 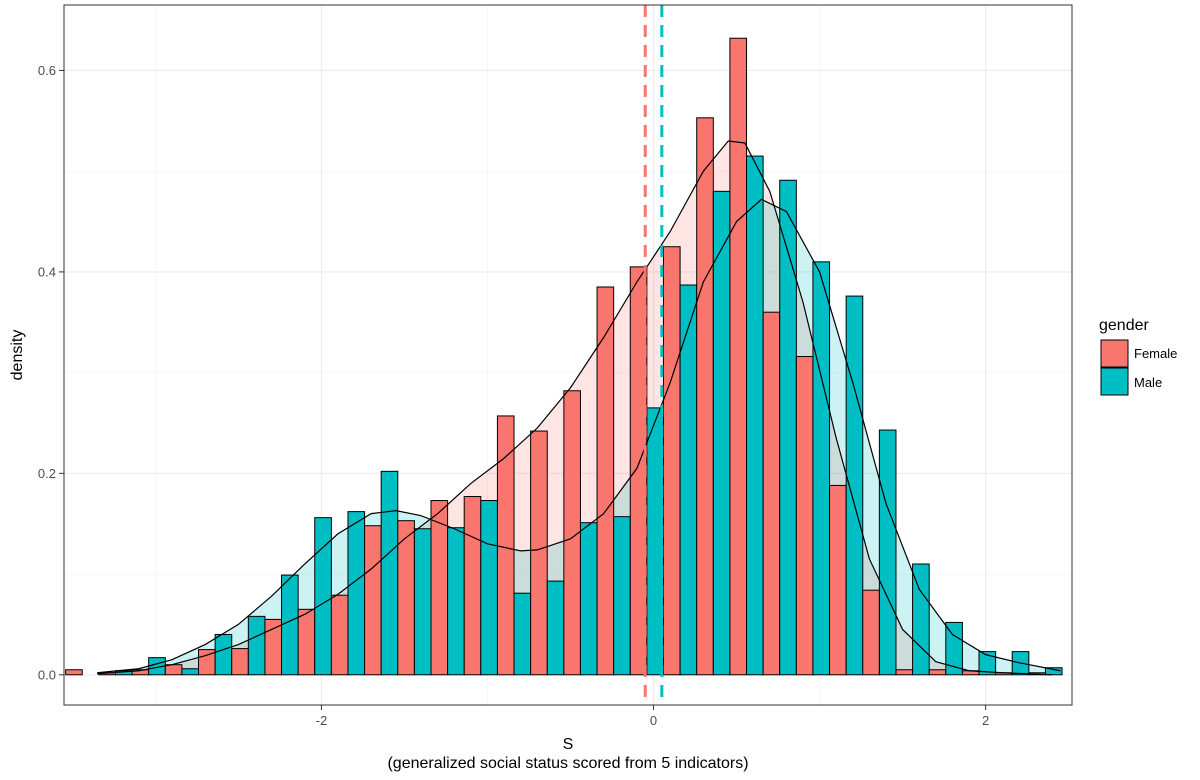 I want to click on x-axis-ticks: -2 0 2, so click(x=652, y=716).